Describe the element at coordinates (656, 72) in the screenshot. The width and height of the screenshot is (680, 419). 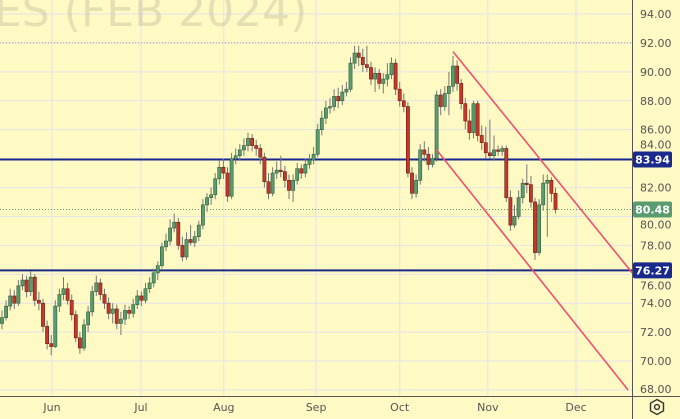
I see `price-tick-label: 90.00` at that location.